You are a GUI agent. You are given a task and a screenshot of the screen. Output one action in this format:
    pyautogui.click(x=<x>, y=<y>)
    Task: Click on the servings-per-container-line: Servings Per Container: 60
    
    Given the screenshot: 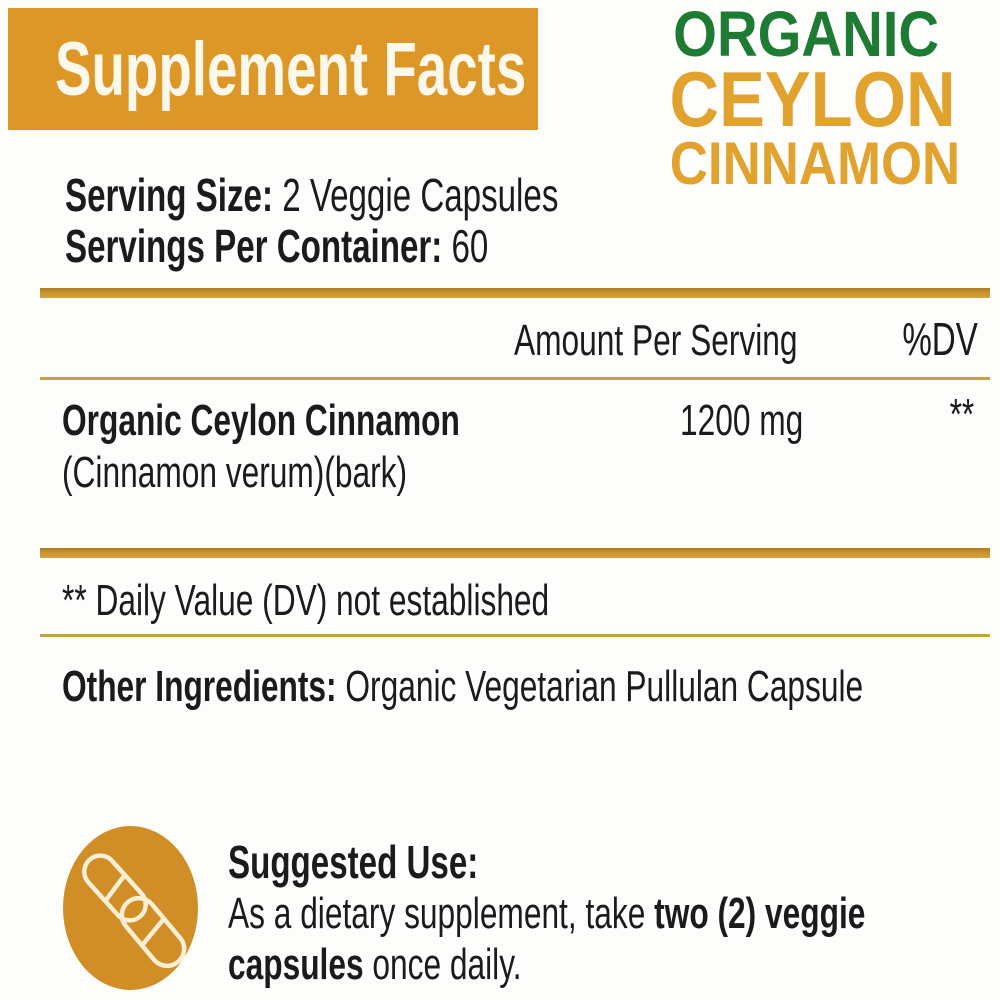 What is the action you would take?
    pyautogui.click(x=407, y=246)
    